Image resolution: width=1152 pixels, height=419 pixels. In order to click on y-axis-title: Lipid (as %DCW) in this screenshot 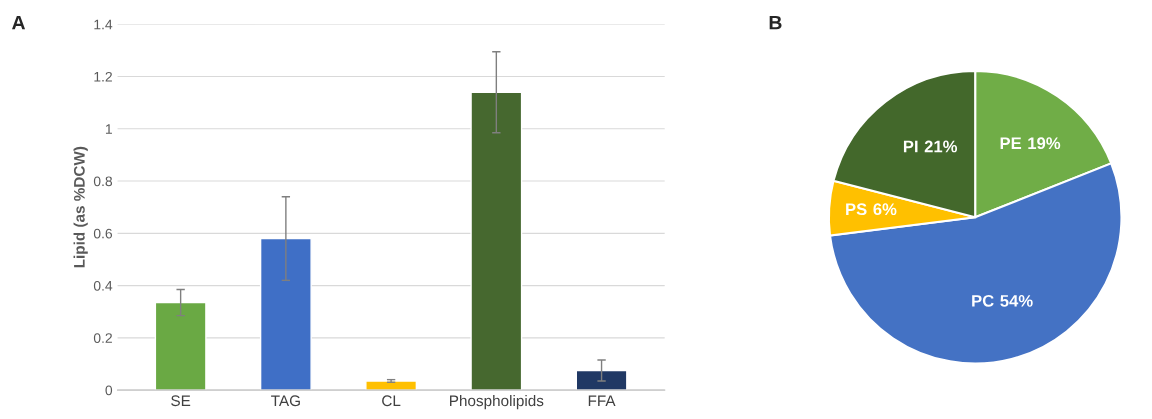, I will do `click(80, 207)`.